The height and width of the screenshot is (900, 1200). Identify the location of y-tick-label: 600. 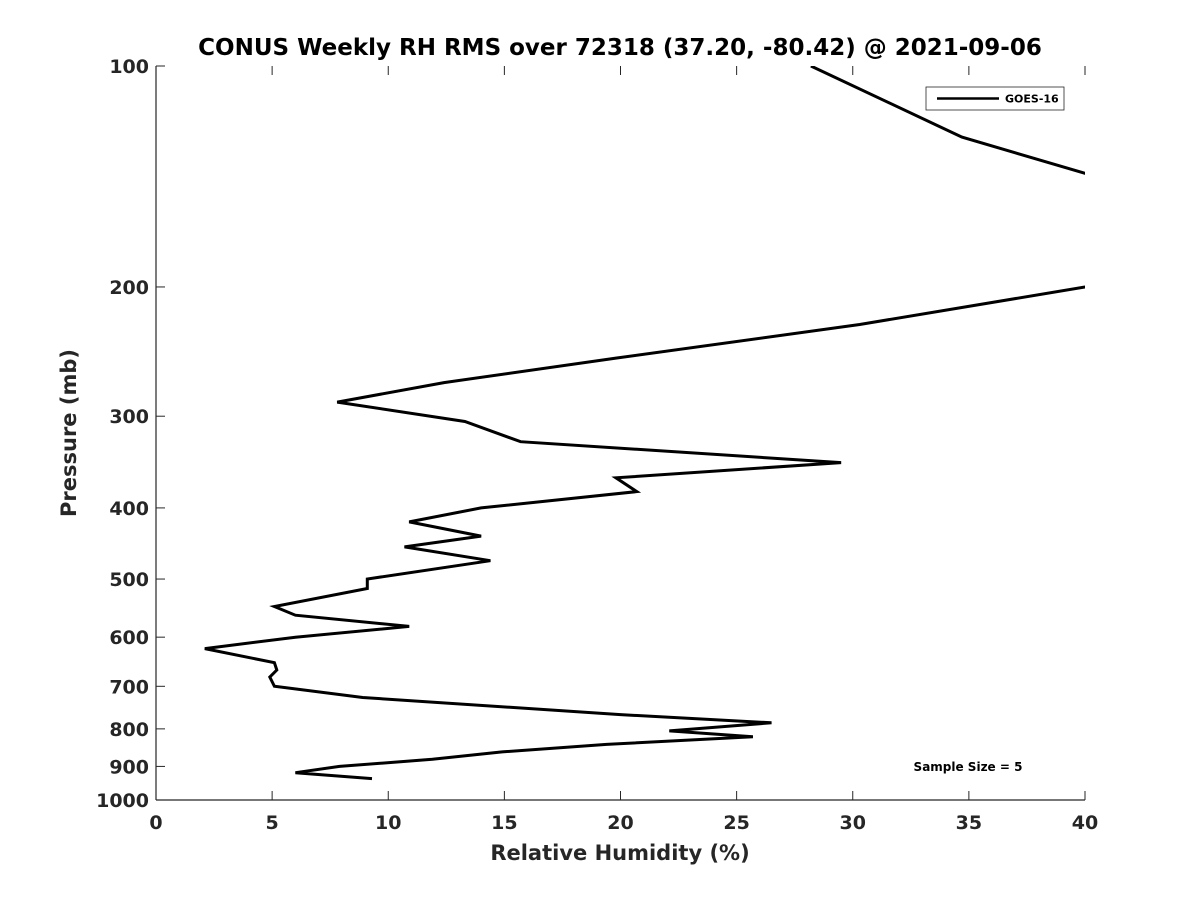
(129, 638).